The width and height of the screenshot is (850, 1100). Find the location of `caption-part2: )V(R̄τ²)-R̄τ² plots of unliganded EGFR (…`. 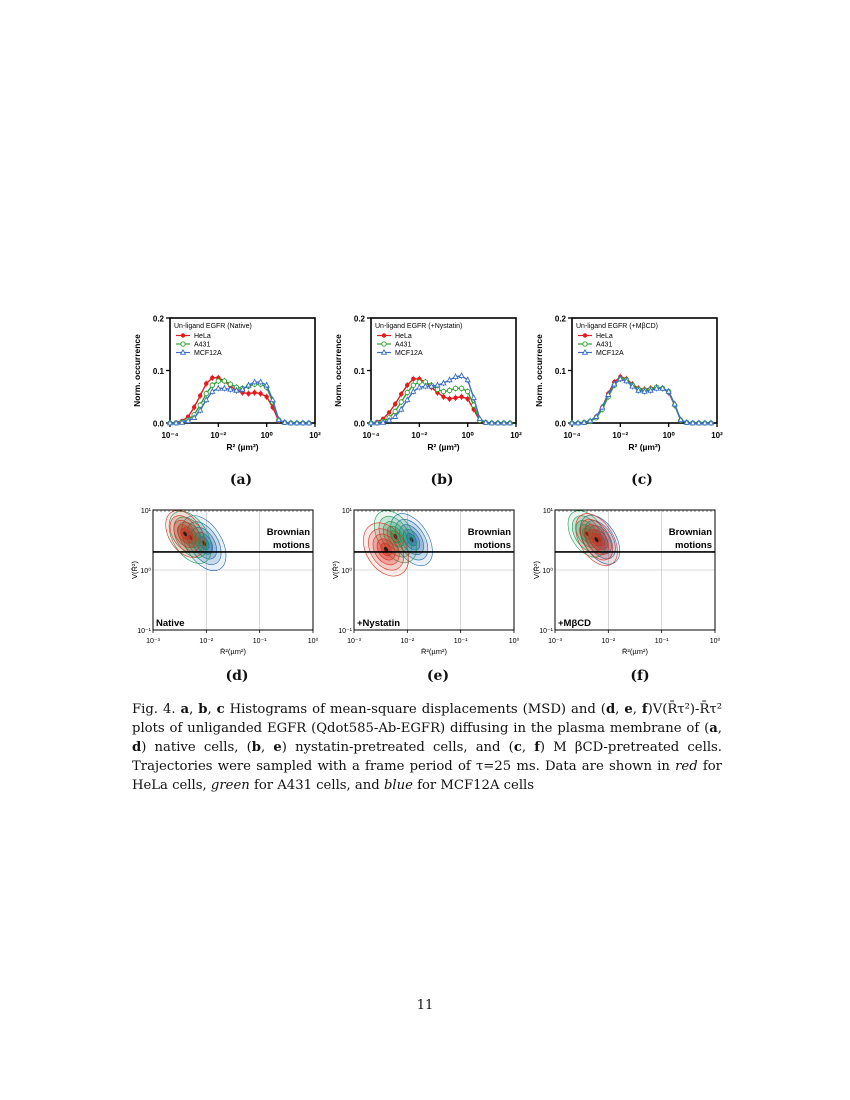

caption-part2: )V(R̄τ²)-R̄τ² plots of unliganded EGFR (… is located at coordinates (427, 719).